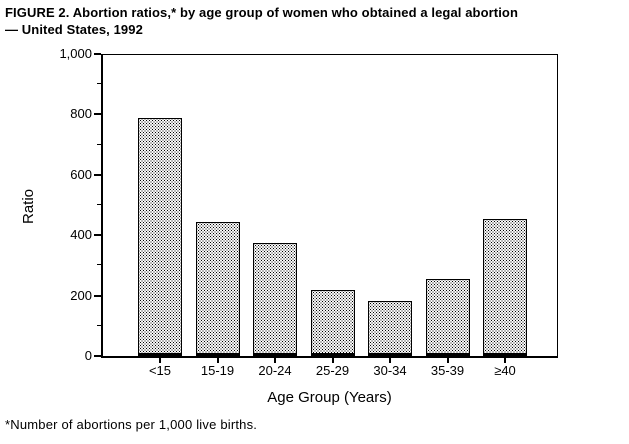  I want to click on figure-title-line2: — United States, 1992, so click(74, 29).